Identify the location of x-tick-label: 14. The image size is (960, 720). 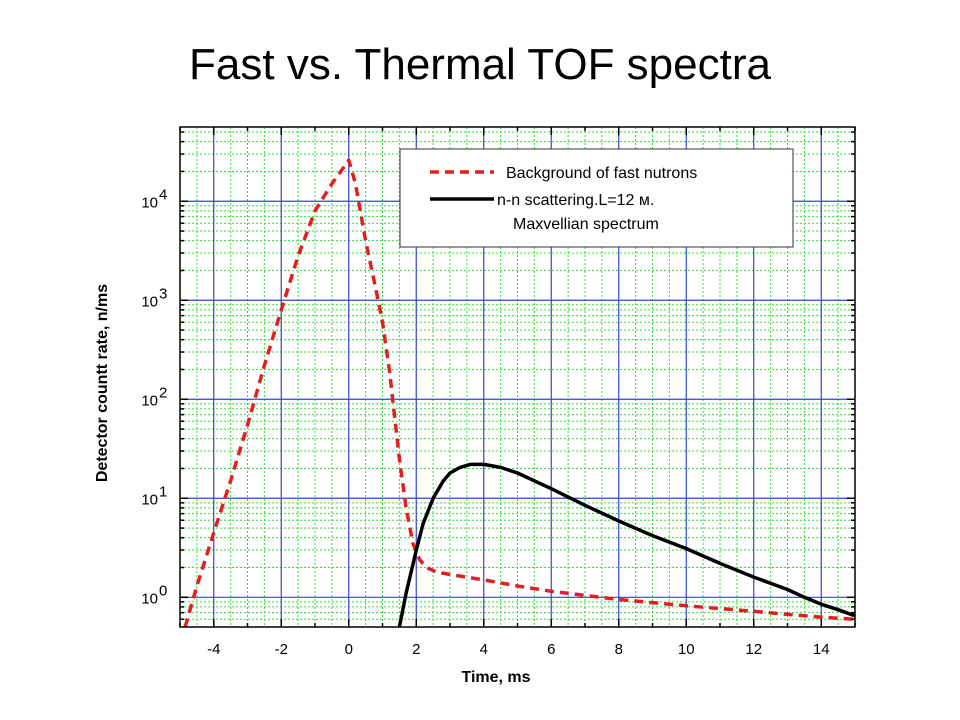
(821, 649).